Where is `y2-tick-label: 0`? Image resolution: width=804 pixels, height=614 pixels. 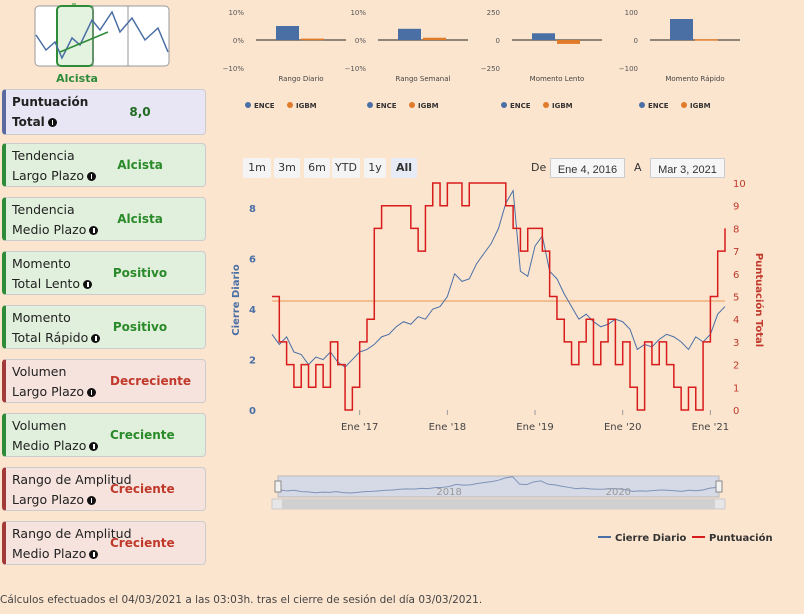 y2-tick-label: 0 is located at coordinates (736, 411).